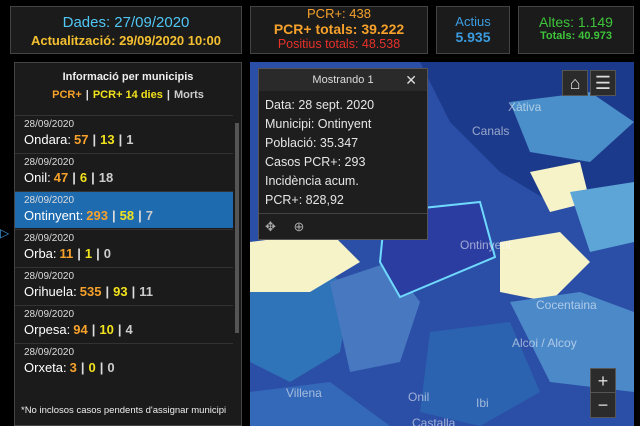 This screenshot has width=640, height=426. What do you see at coordinates (66, 253) in the screenshot?
I see `item-pcr: 11` at bounding box center [66, 253].